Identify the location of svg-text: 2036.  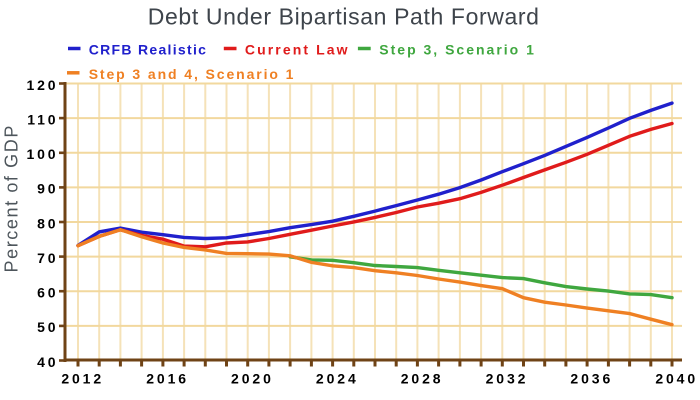
(591, 379).